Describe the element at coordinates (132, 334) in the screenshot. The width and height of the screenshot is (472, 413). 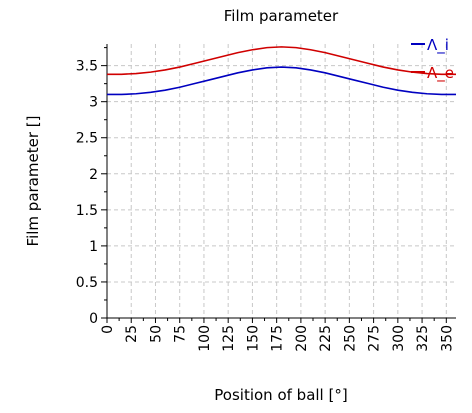
I see `x-tick-label: 25` at that location.